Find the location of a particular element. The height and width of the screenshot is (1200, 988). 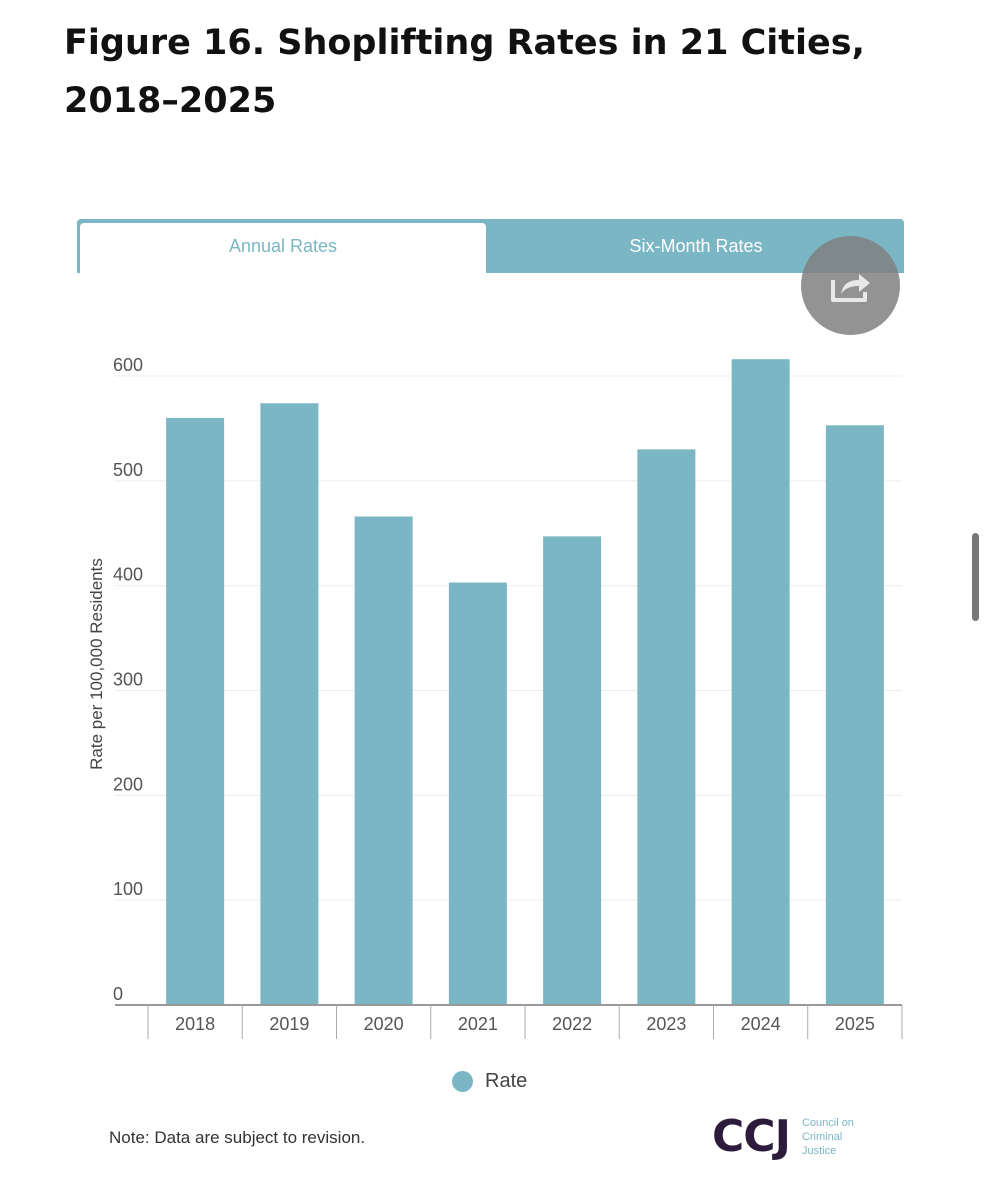

x-tick-label: 2019 is located at coordinates (289, 1024).